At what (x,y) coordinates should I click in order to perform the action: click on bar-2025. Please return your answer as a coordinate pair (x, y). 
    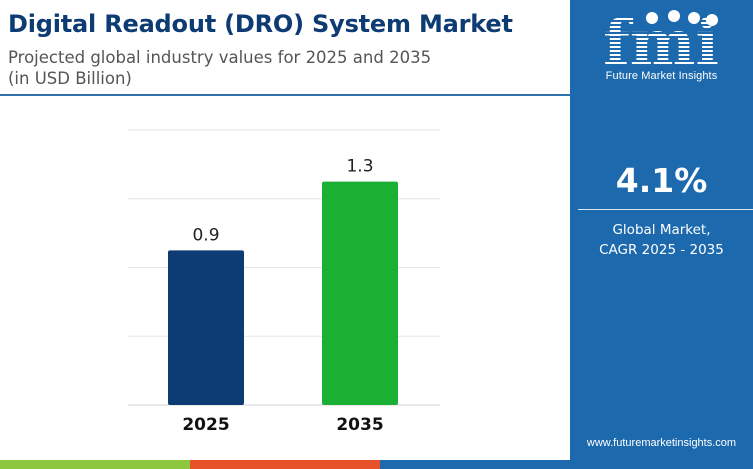
    Looking at the image, I should click on (206, 327).